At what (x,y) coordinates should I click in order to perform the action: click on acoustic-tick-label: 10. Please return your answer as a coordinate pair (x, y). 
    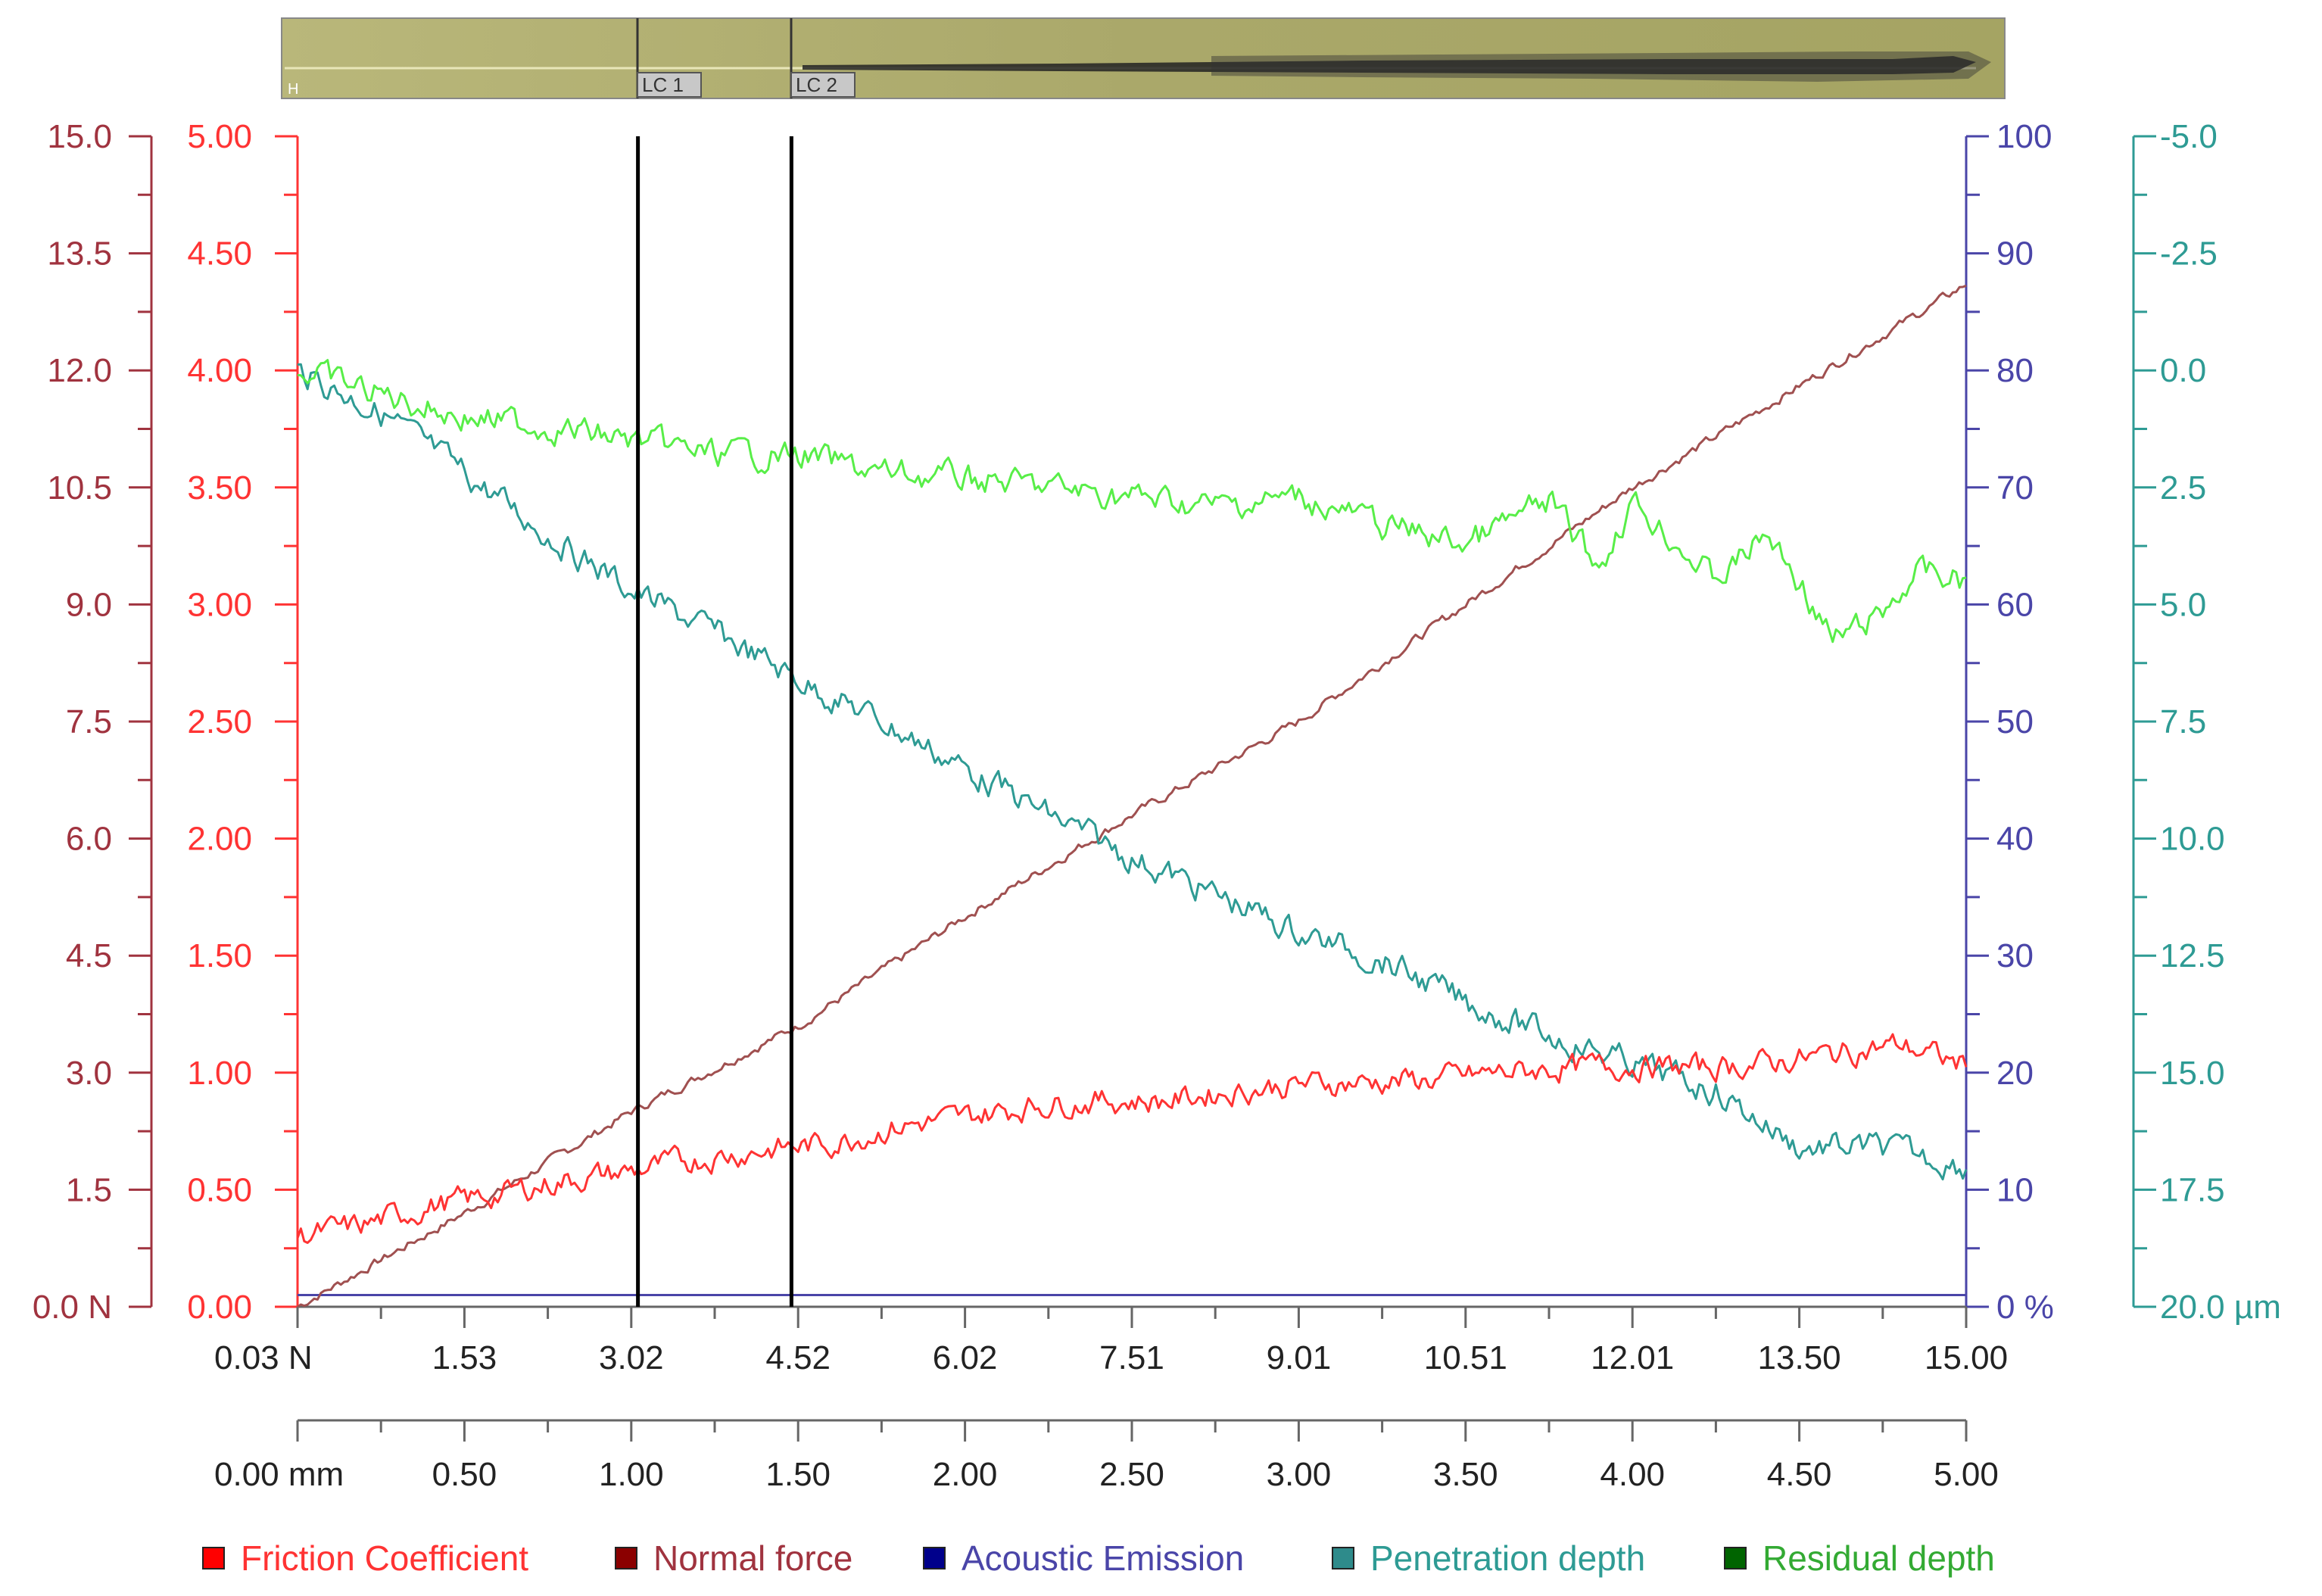
    Looking at the image, I should click on (2015, 1189).